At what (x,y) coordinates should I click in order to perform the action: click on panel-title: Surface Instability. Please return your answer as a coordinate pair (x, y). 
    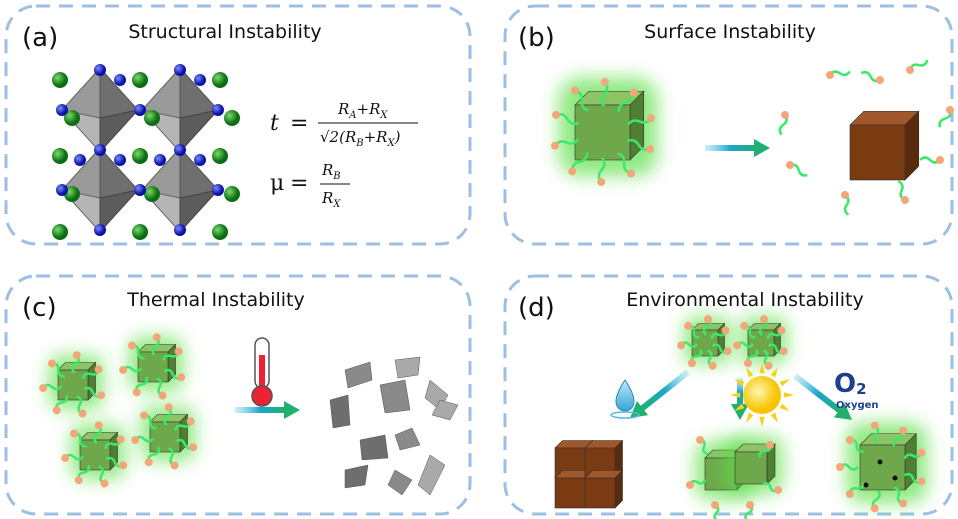
    Looking at the image, I should click on (730, 32).